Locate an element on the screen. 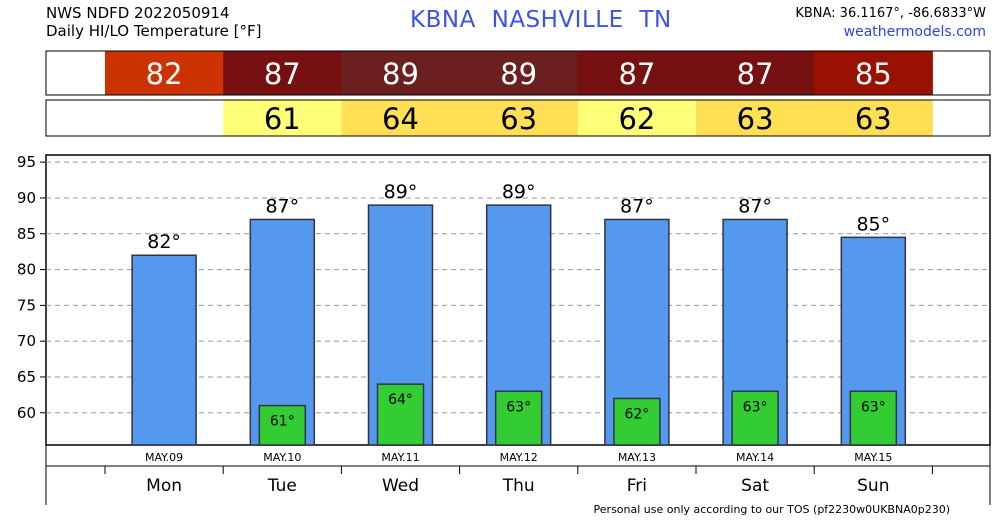 This screenshot has height=520, width=1000. lo-bar-label: 62° is located at coordinates (636, 414).